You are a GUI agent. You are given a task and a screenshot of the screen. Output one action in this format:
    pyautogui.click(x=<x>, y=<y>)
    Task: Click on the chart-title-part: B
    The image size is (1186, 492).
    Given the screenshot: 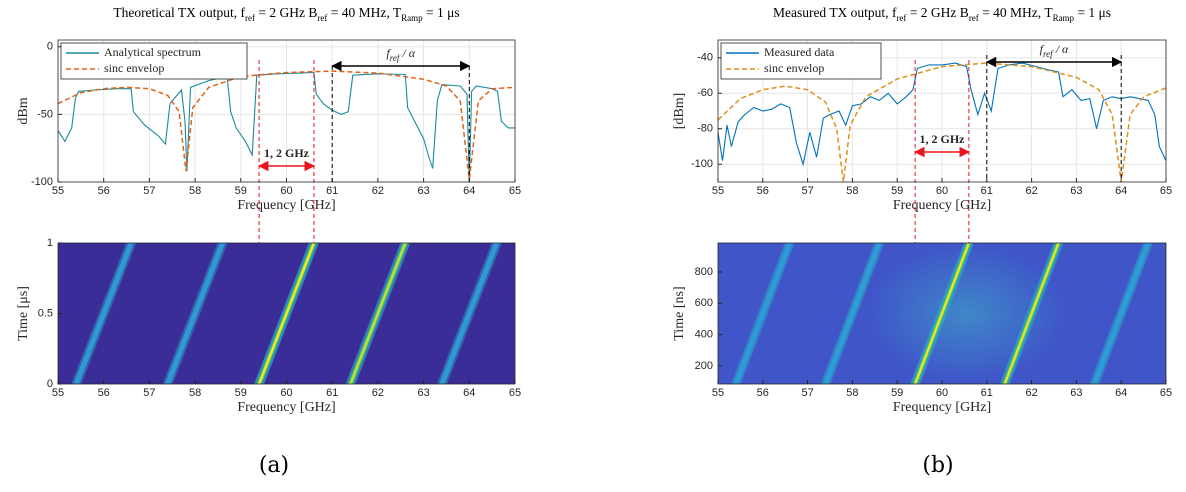 What is the action you would take?
    pyautogui.click(x=964, y=12)
    